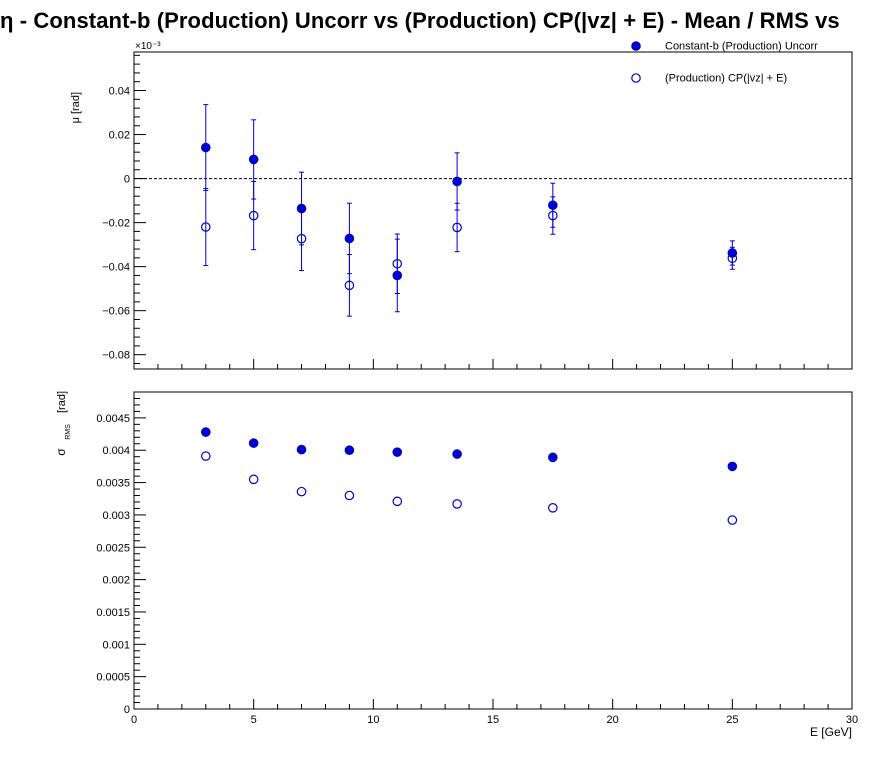 The height and width of the screenshot is (772, 896). Describe the element at coordinates (62, 402) in the screenshot. I see `rms-y-axis-unit: [rad]` at that location.